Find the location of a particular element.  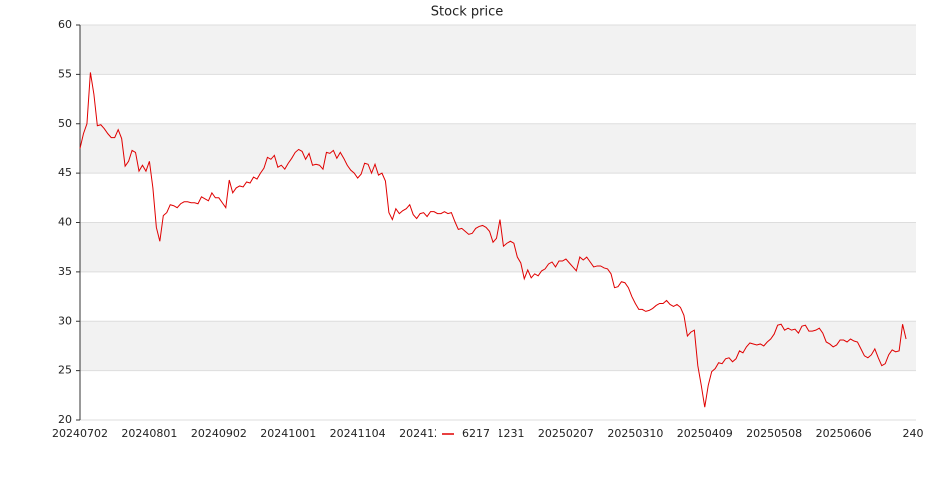

y-tick-label: 25 is located at coordinates (65, 370).